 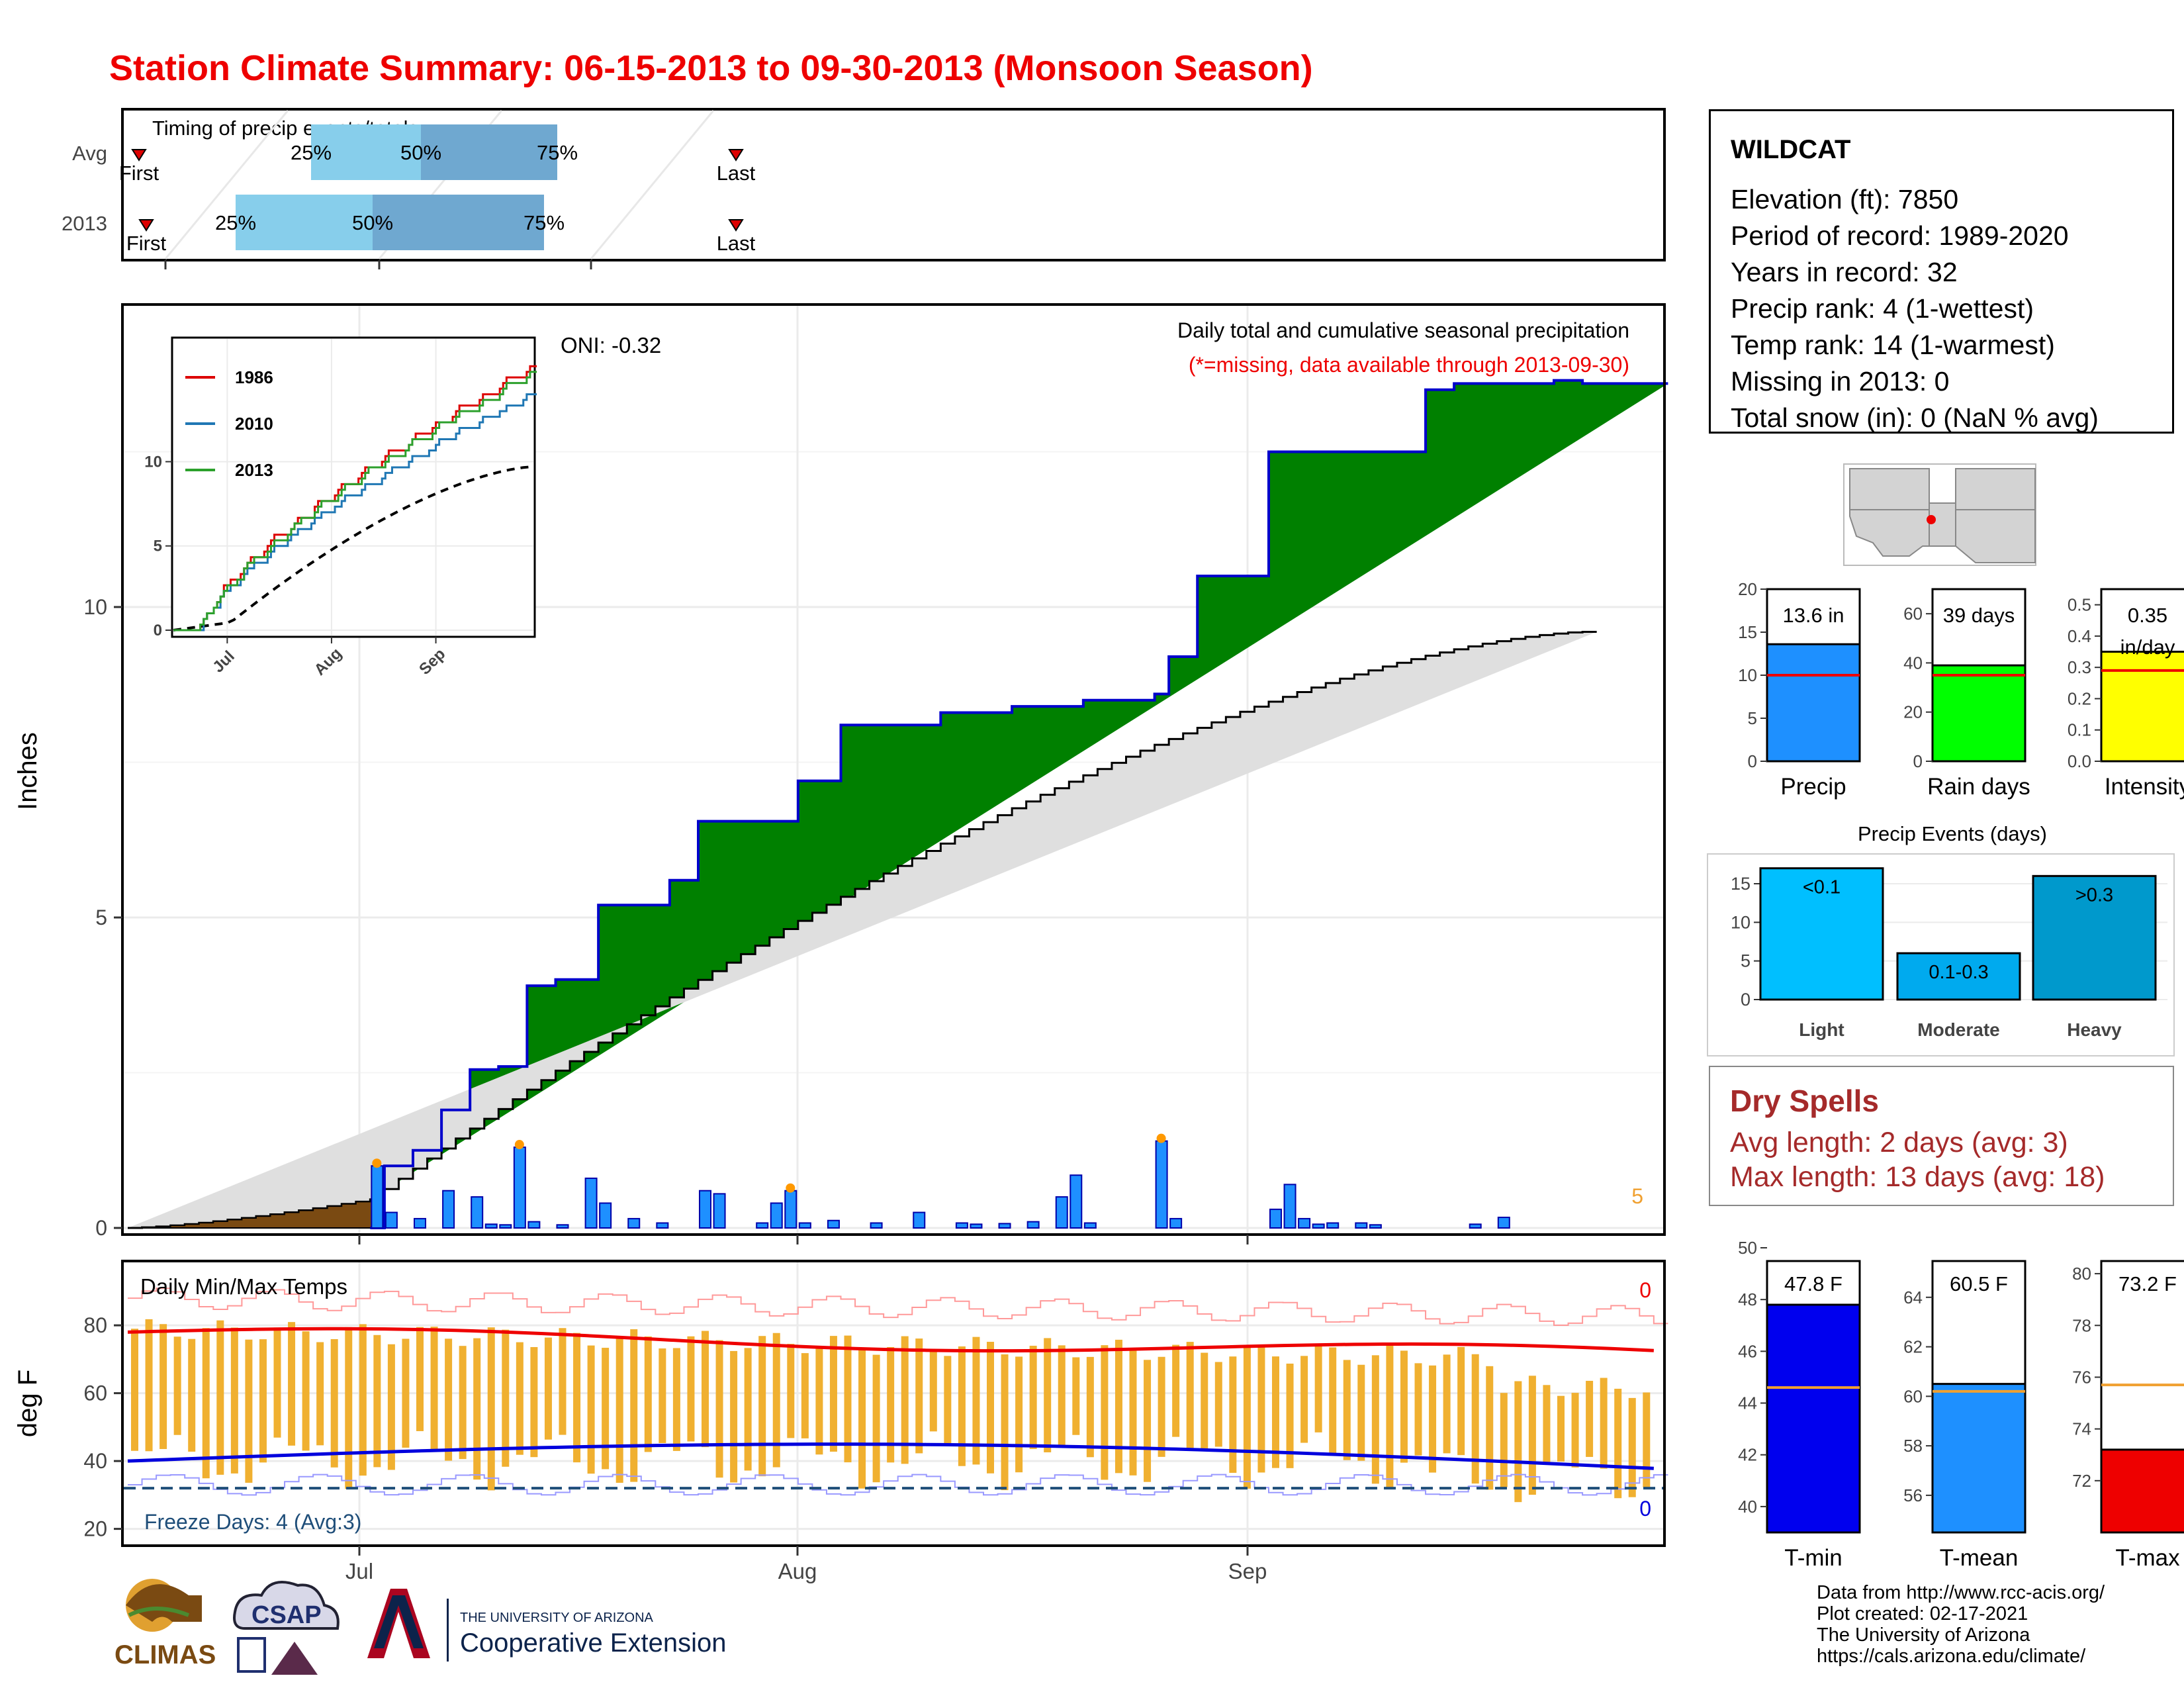 What do you see at coordinates (95, 1325) in the screenshot?
I see `temps-ytick-label: 80` at bounding box center [95, 1325].